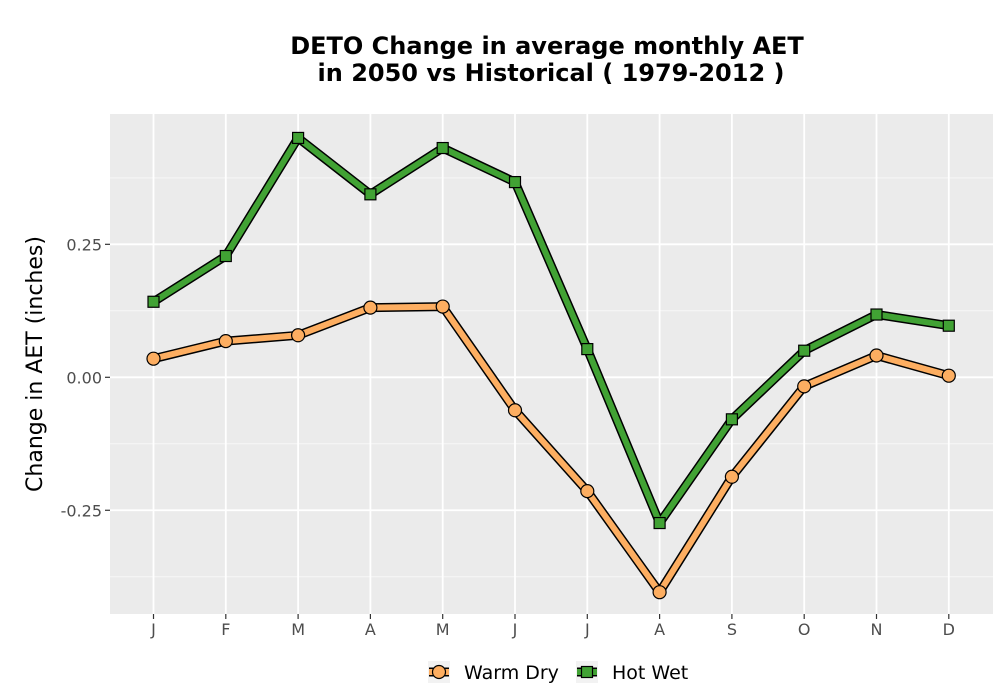  I want to click on chart-title-line-1: DETO Change in average monthly AET, so click(547, 46).